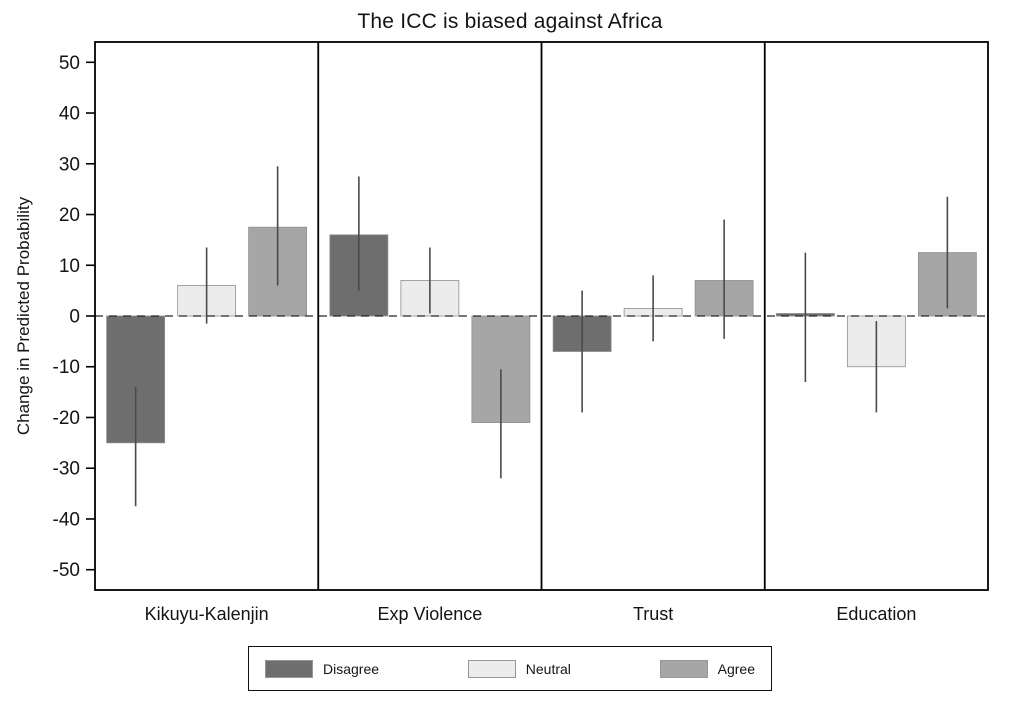  Describe the element at coordinates (322, 668) in the screenshot. I see `legend-item-disagree: Disagree` at that location.